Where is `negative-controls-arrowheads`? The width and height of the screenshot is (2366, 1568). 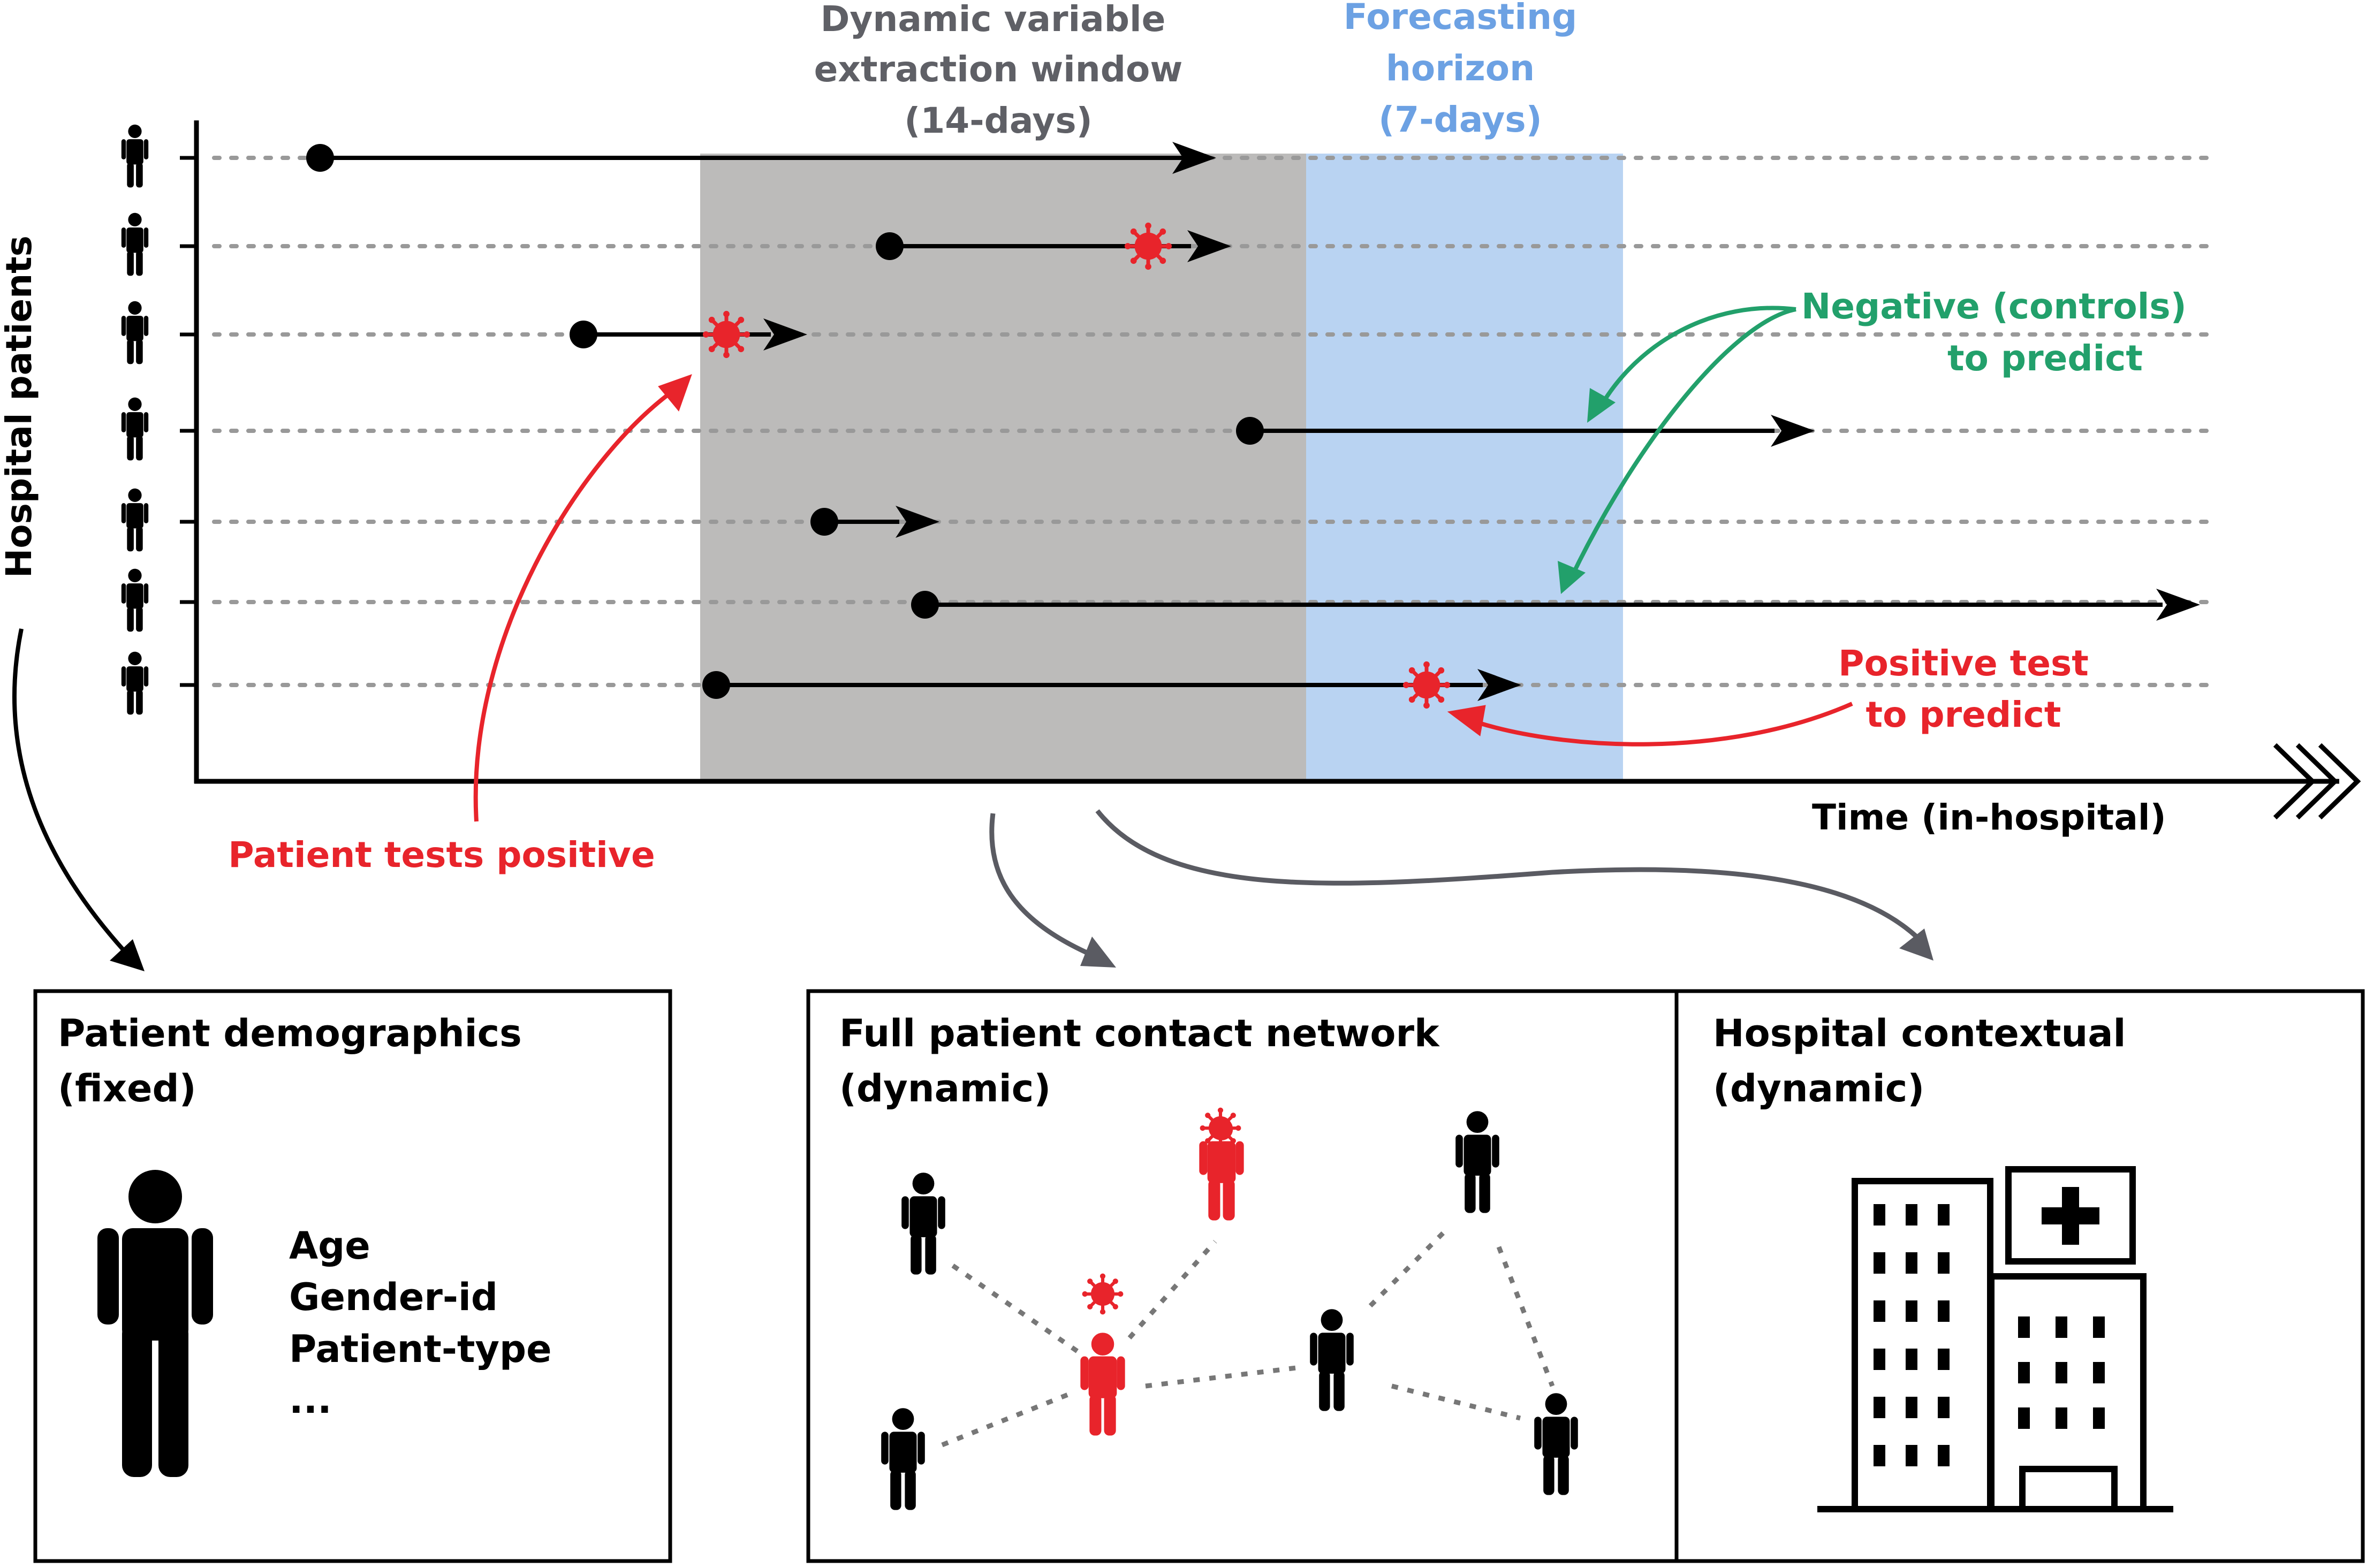
negative-controls-arrowheads is located at coordinates (1587, 491).